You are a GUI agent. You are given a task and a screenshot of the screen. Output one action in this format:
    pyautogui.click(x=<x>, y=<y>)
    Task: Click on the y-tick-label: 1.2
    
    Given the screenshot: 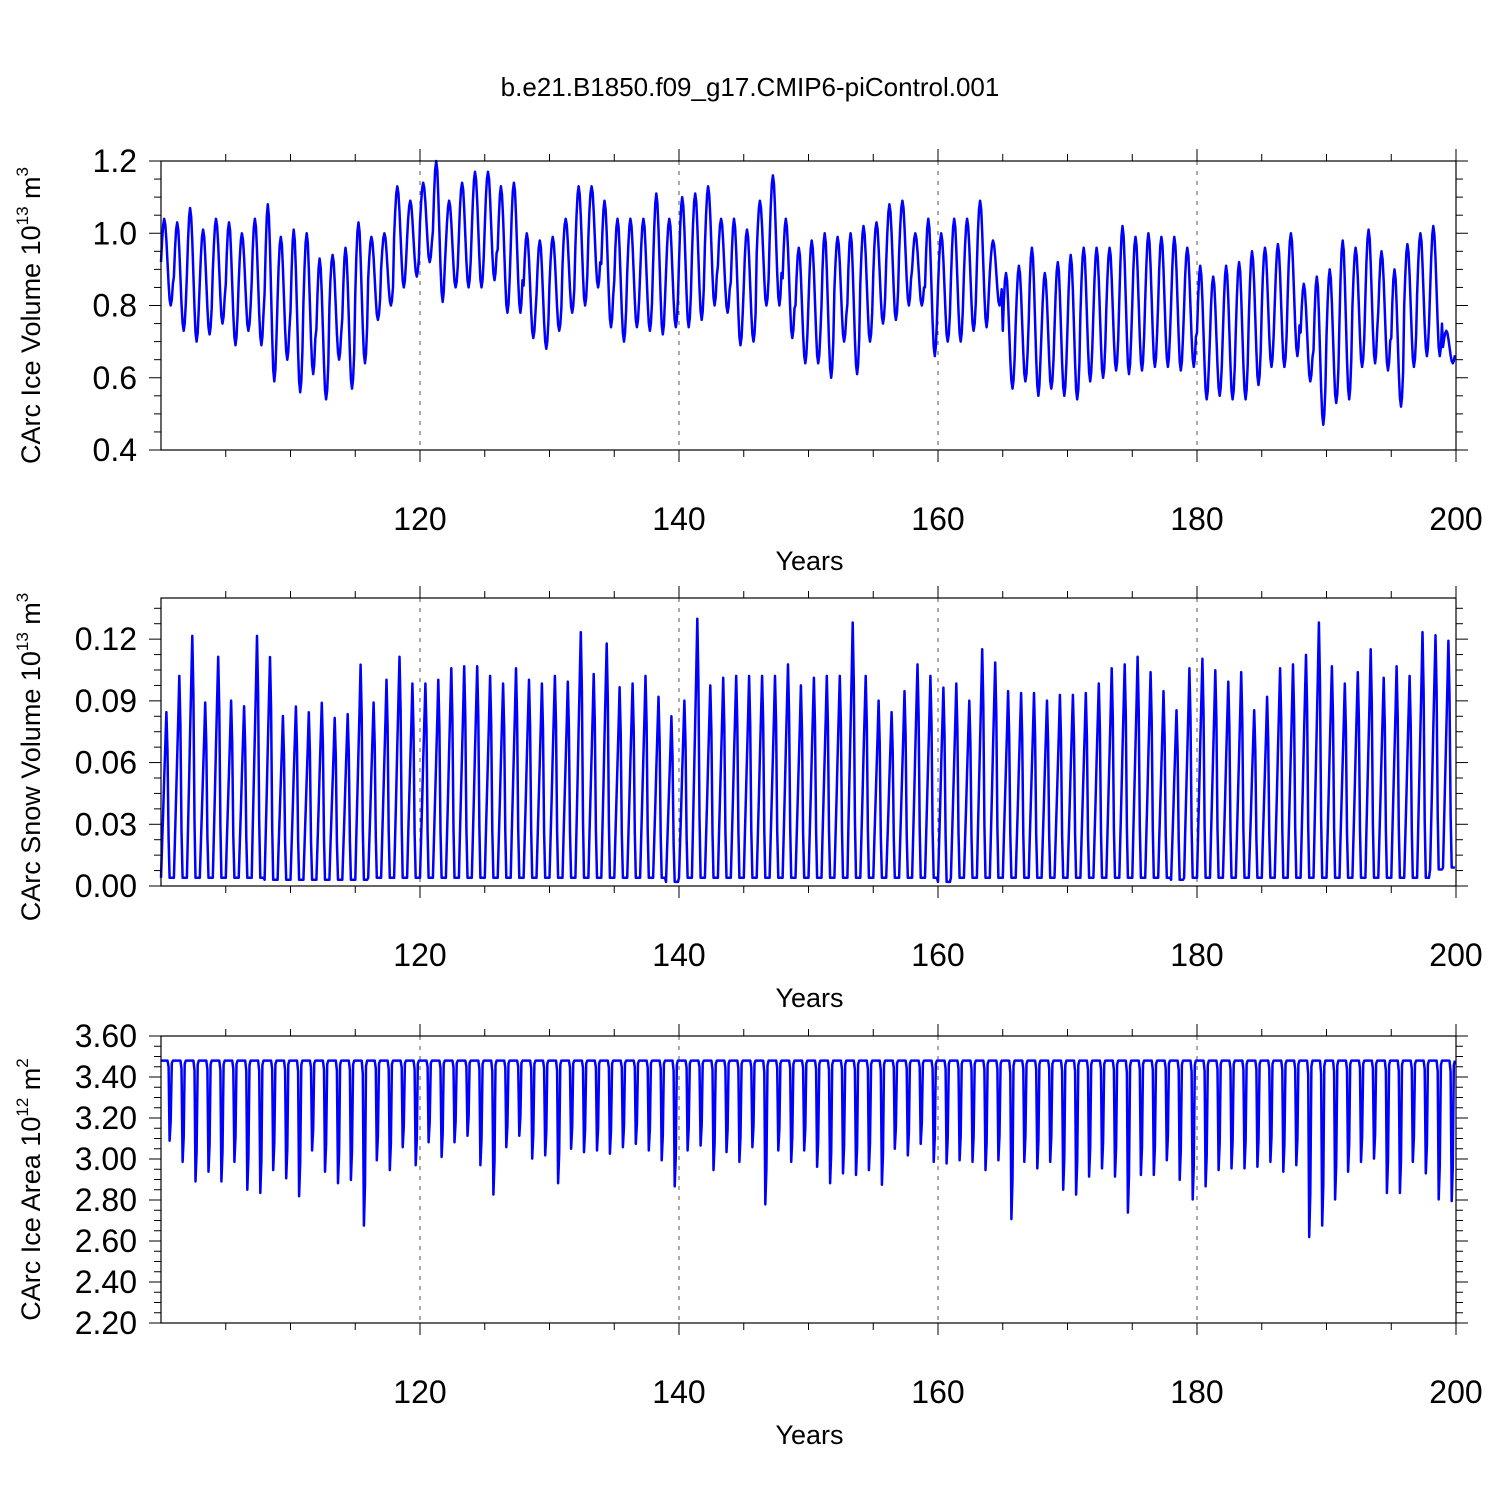 What is the action you would take?
    pyautogui.click(x=115, y=161)
    